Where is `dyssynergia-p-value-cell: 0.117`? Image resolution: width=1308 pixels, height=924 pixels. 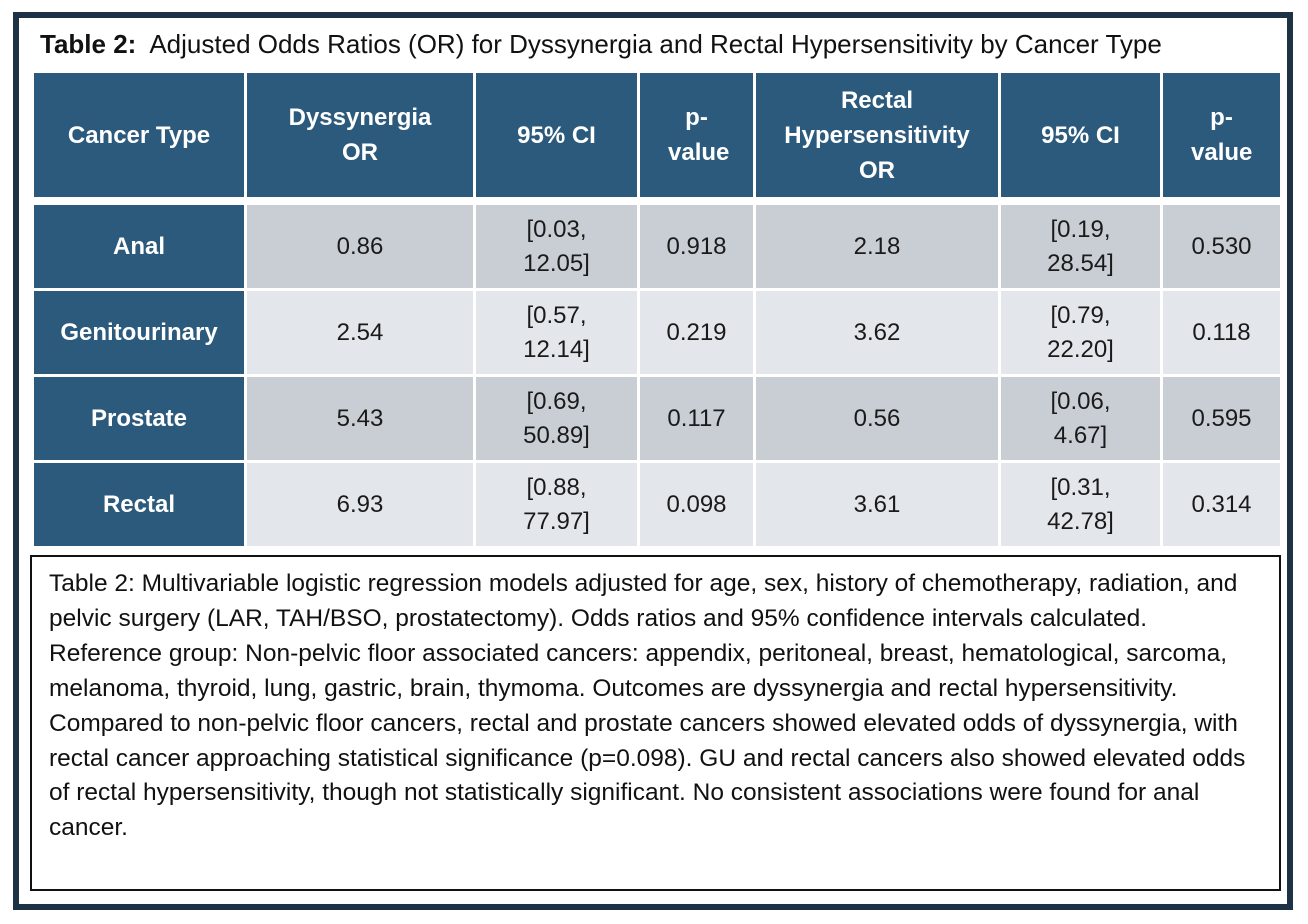
dyssynergia-p-value-cell: 0.117 is located at coordinates (696, 418).